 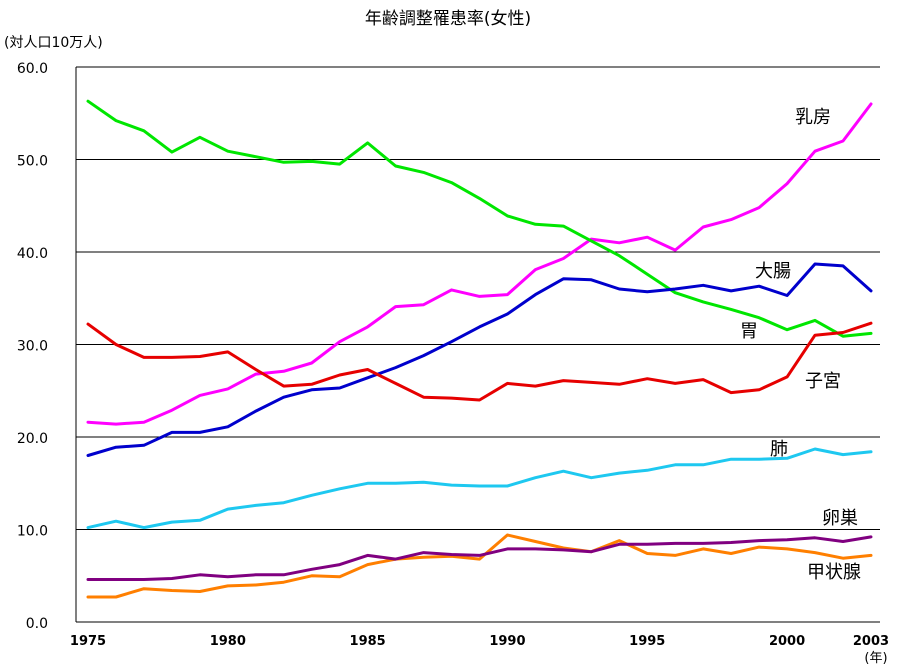 I want to click on x-tick-label: 1995, so click(x=647, y=641).